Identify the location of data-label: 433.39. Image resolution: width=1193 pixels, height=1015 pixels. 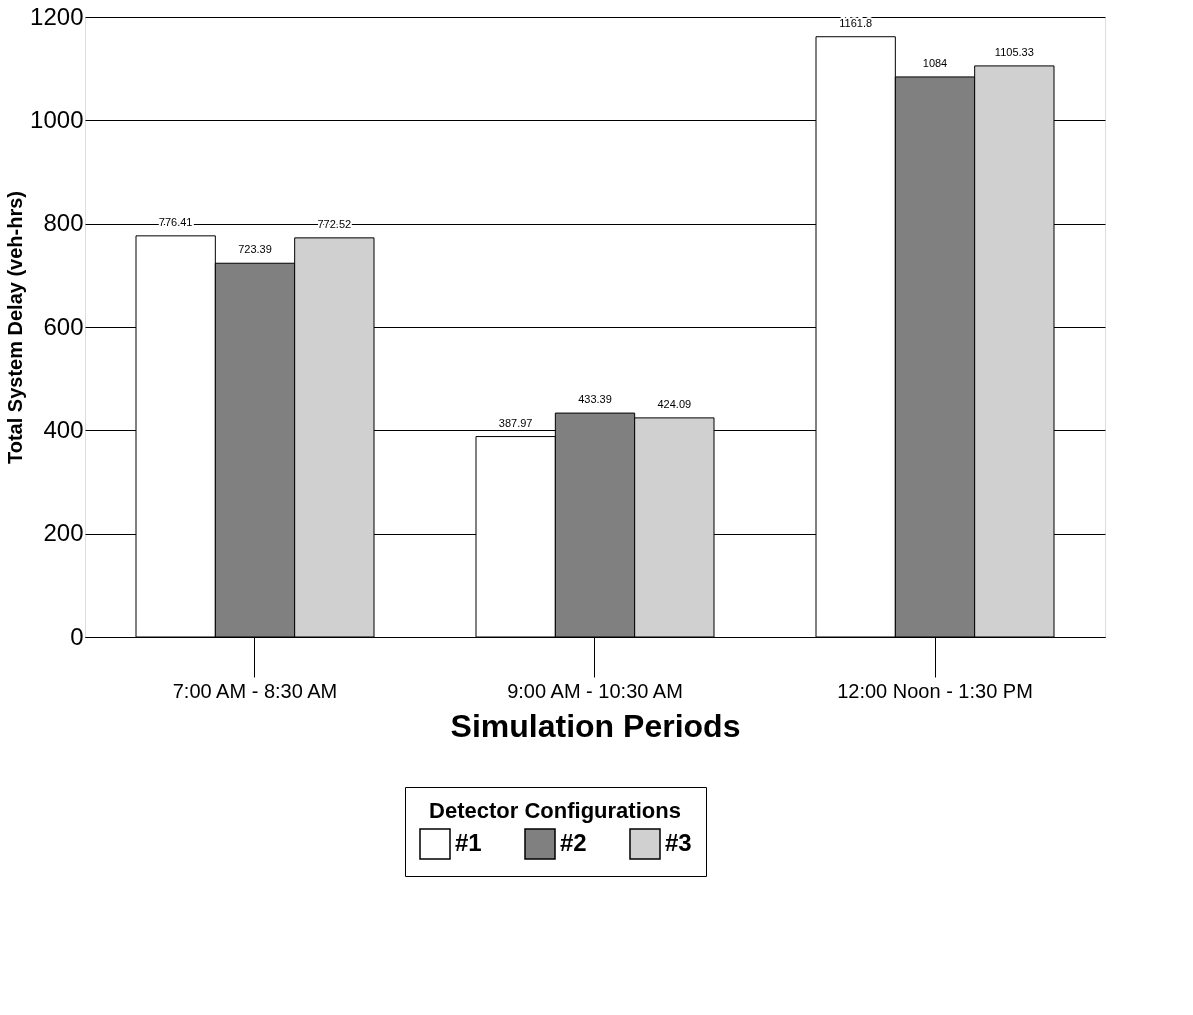
(595, 399).